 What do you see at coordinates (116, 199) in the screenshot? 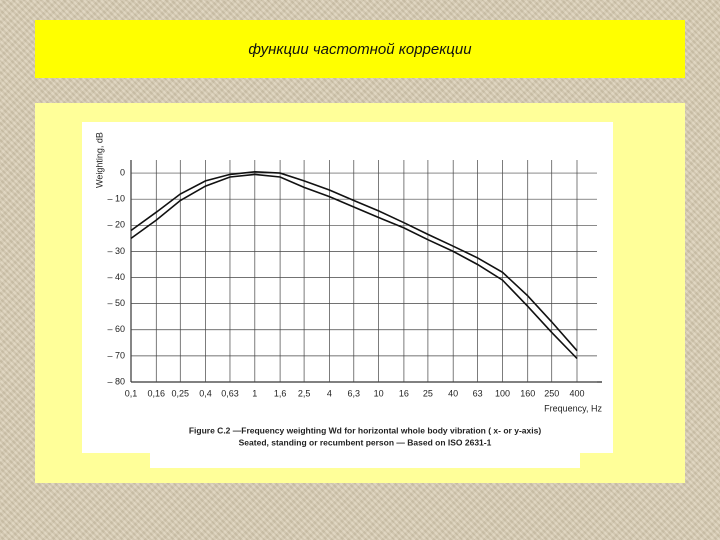
I see `y-tick-label: – 10` at bounding box center [116, 199].